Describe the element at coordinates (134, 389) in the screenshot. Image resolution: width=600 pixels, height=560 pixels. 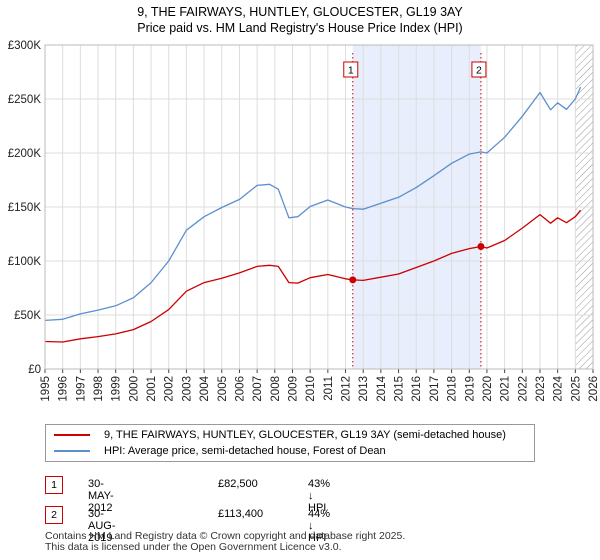
I see `x-tick-label: 2000` at that location.